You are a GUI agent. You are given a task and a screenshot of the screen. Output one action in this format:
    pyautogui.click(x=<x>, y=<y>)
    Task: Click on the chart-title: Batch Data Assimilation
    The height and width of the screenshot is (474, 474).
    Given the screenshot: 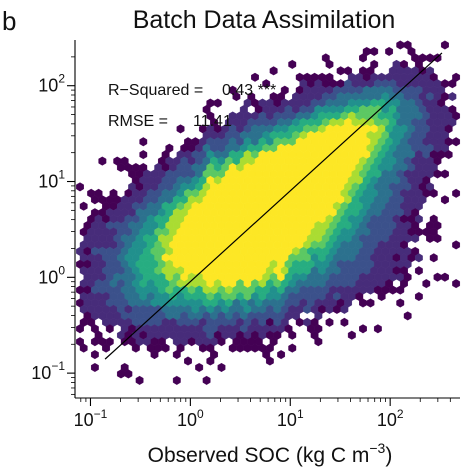 What is the action you would take?
    pyautogui.click(x=264, y=20)
    